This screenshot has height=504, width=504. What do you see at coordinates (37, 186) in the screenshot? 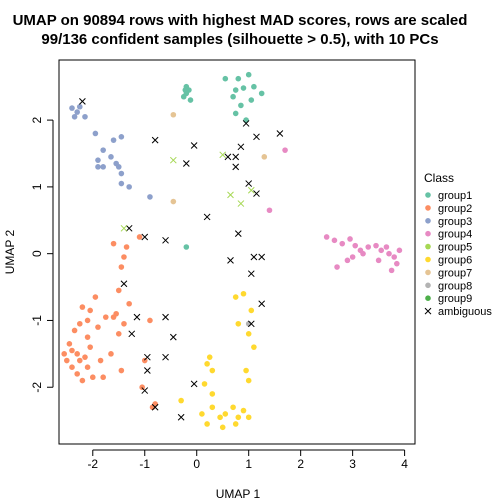
I see `y-tick-label: 1` at bounding box center [37, 186].